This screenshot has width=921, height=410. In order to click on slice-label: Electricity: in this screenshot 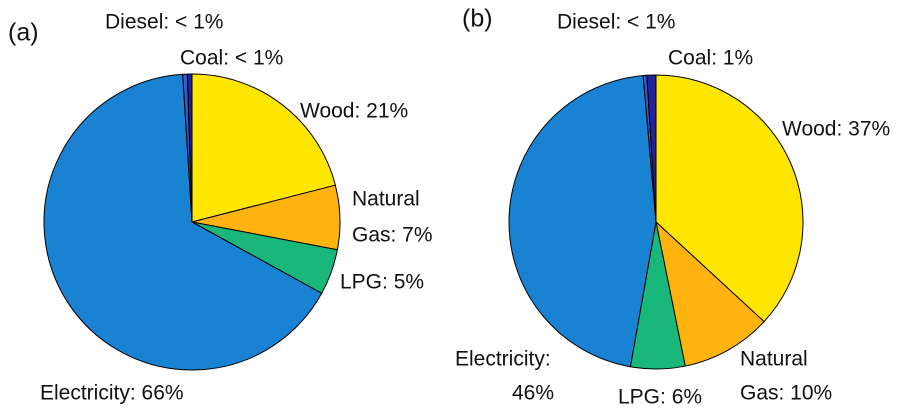, I will do `click(503, 359)`.